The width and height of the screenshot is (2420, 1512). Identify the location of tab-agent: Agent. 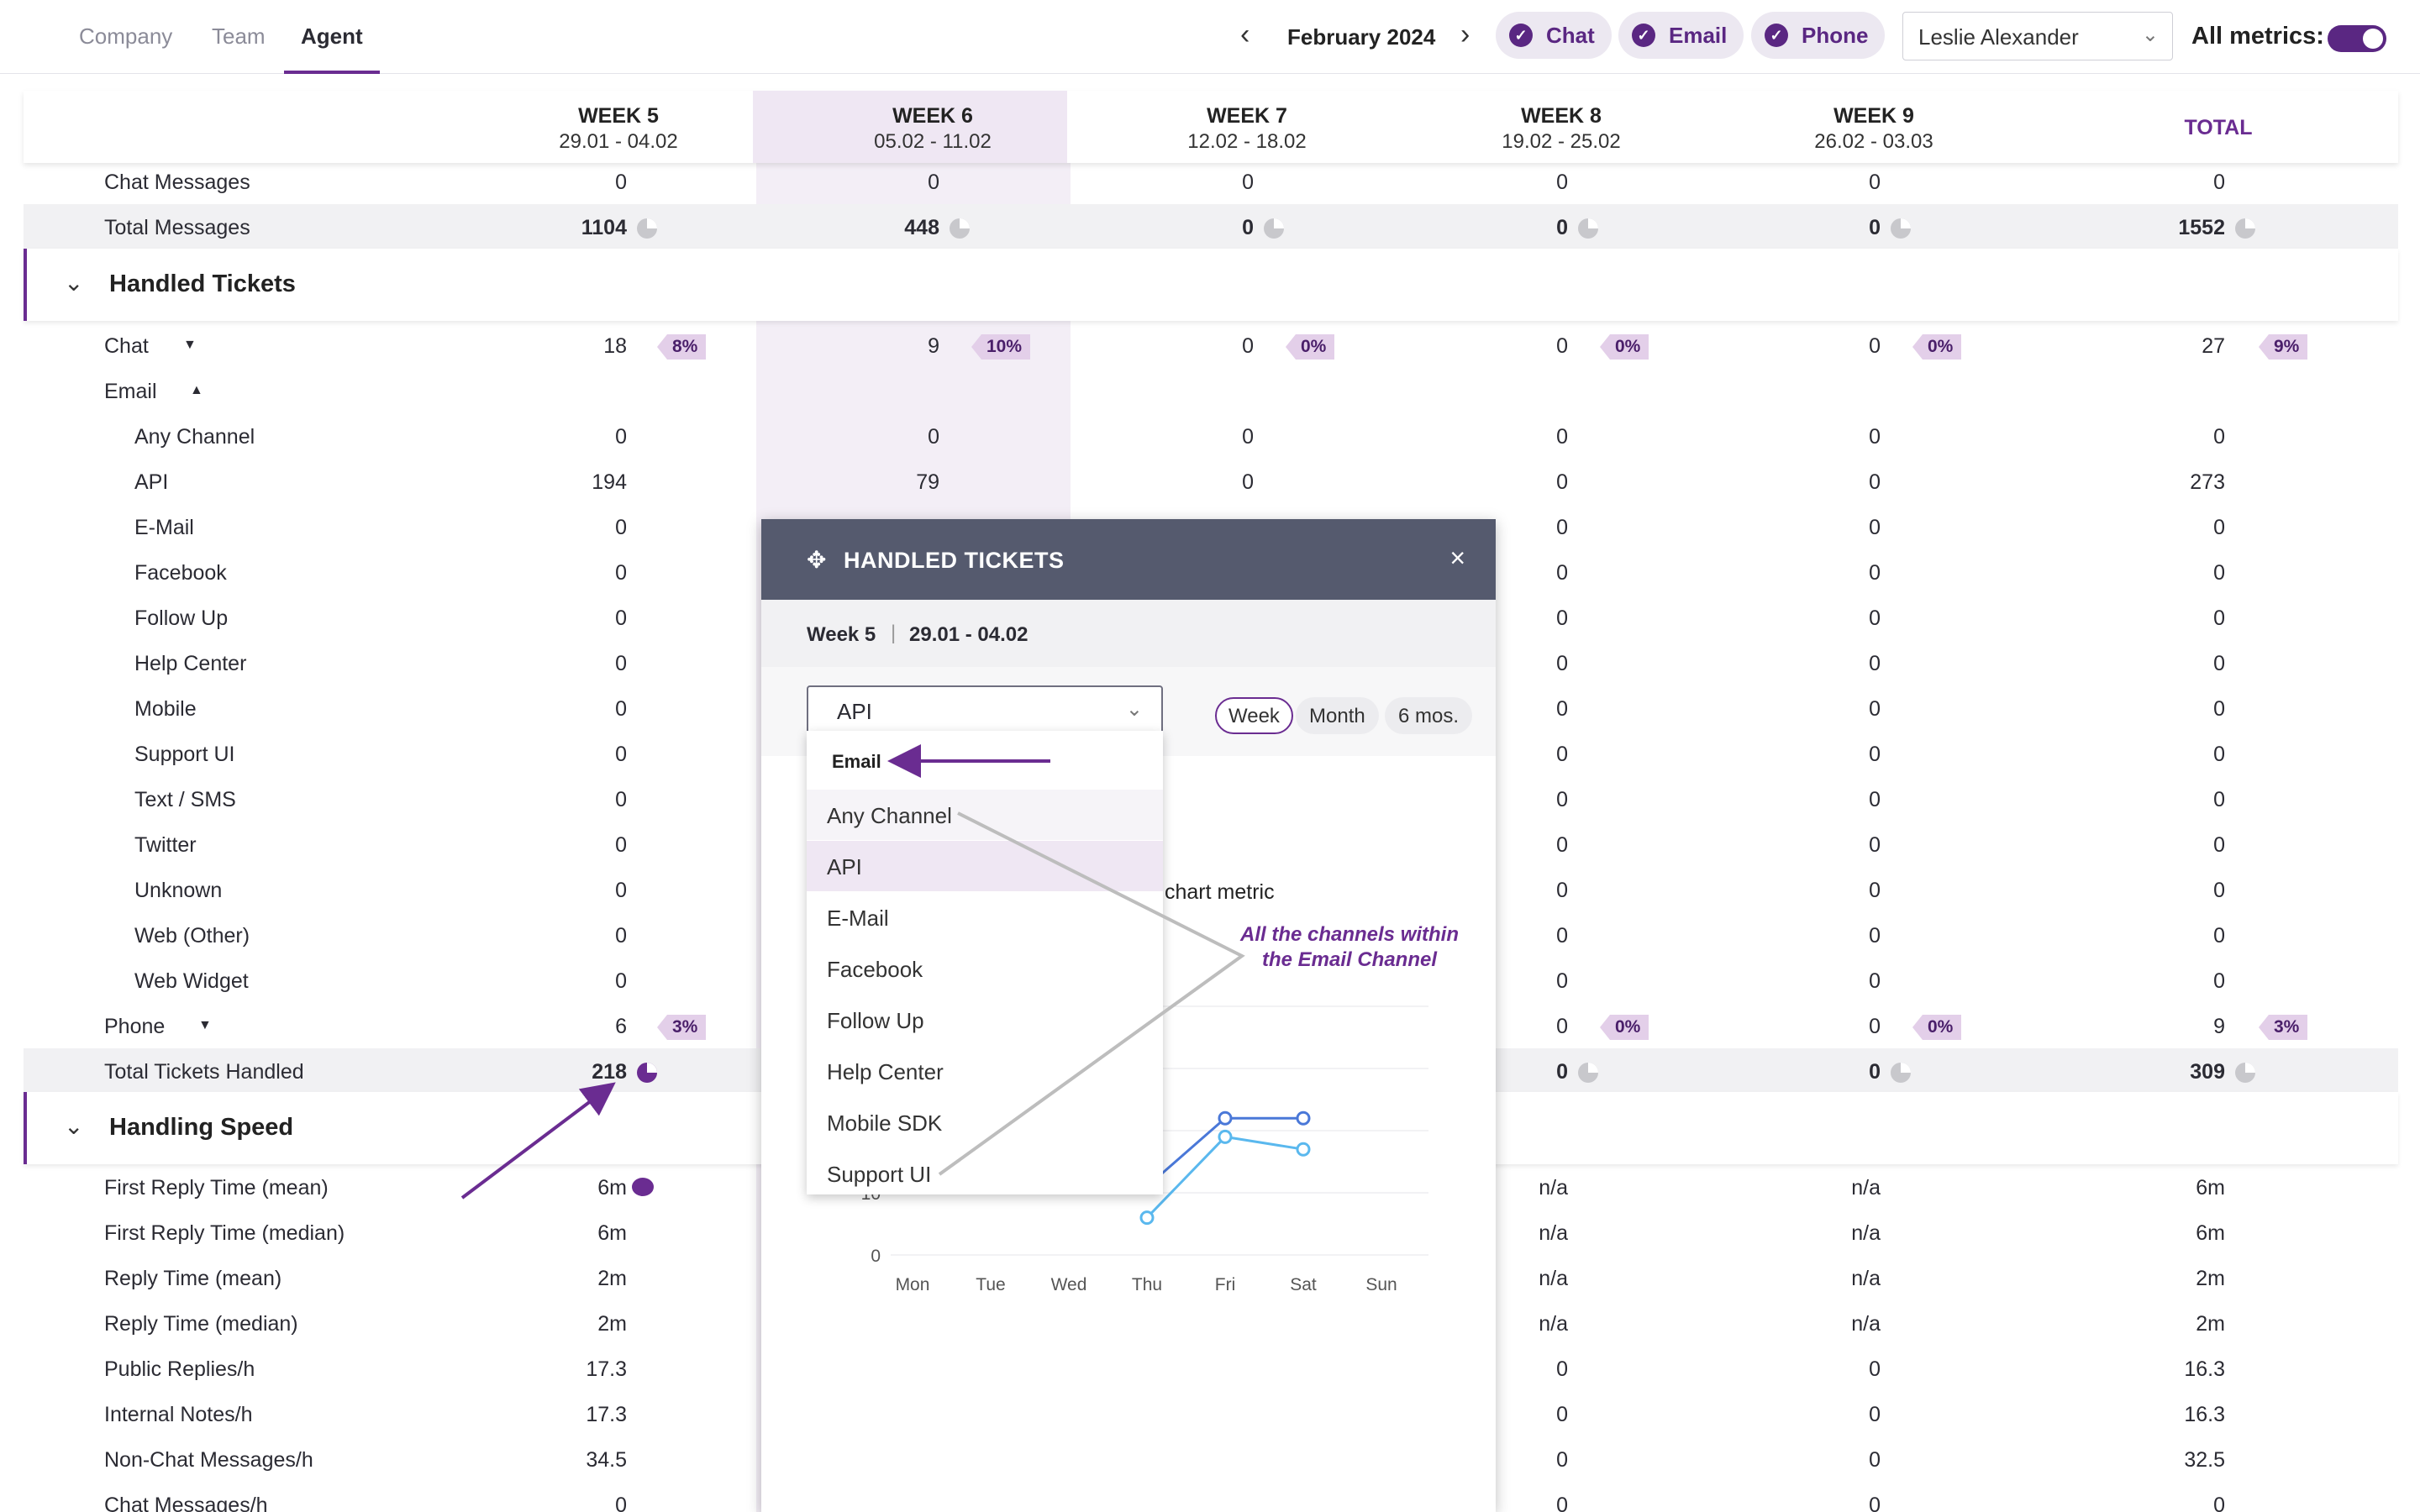
(332, 36).